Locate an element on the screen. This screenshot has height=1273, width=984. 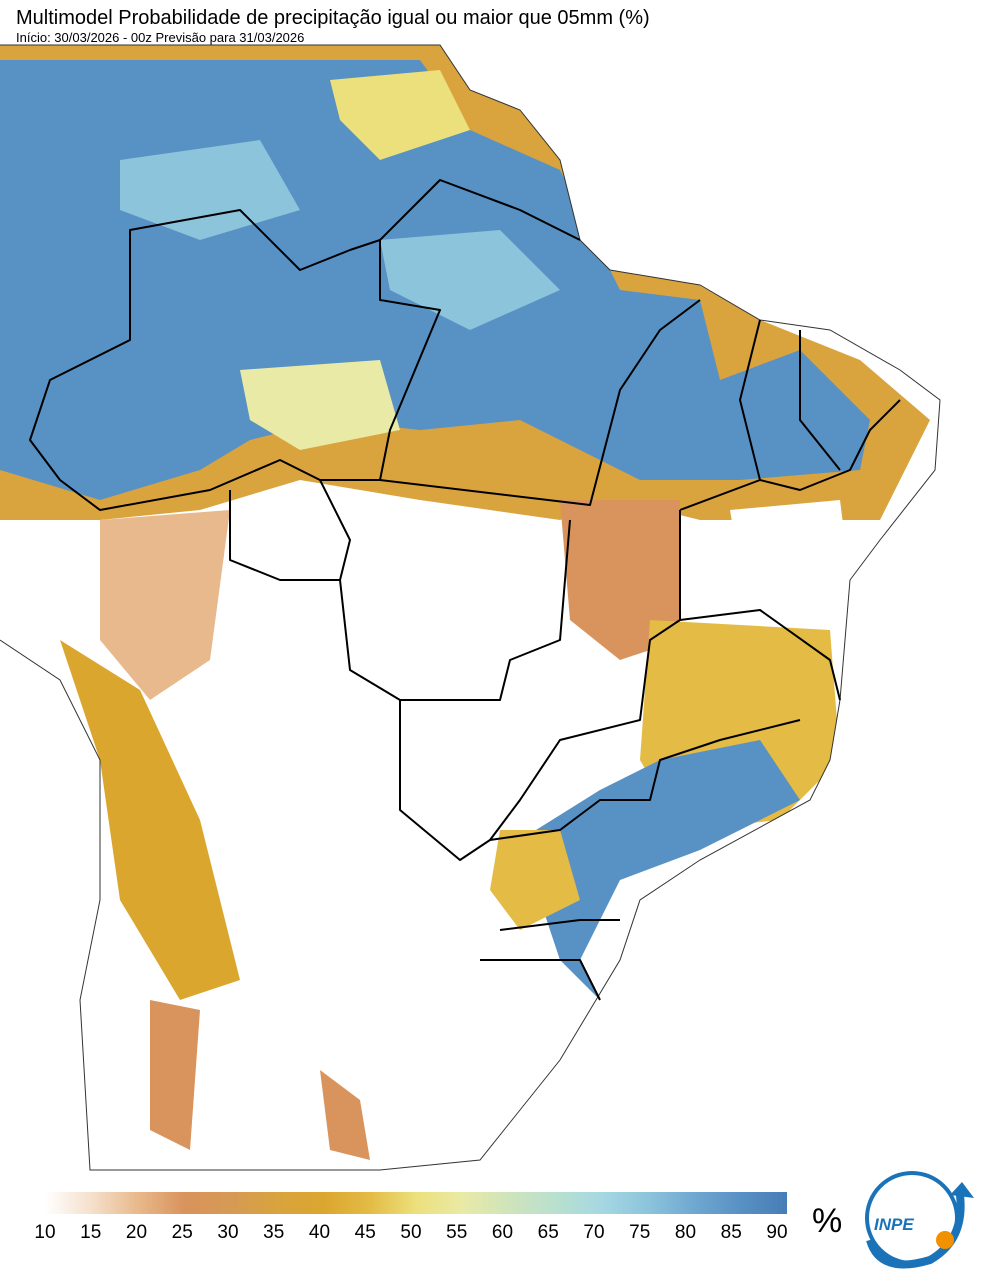
colorbar-ticks: 10 15 20 25 30 35 40 45 50 55 60 65 70 75 80 85 90 is located at coordinates (410, 1232).